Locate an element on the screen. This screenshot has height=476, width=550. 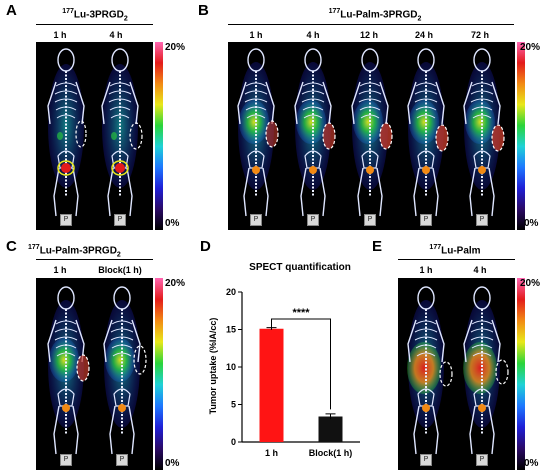
panel-b-time-2: 4 h is located at coordinates (313, 35).